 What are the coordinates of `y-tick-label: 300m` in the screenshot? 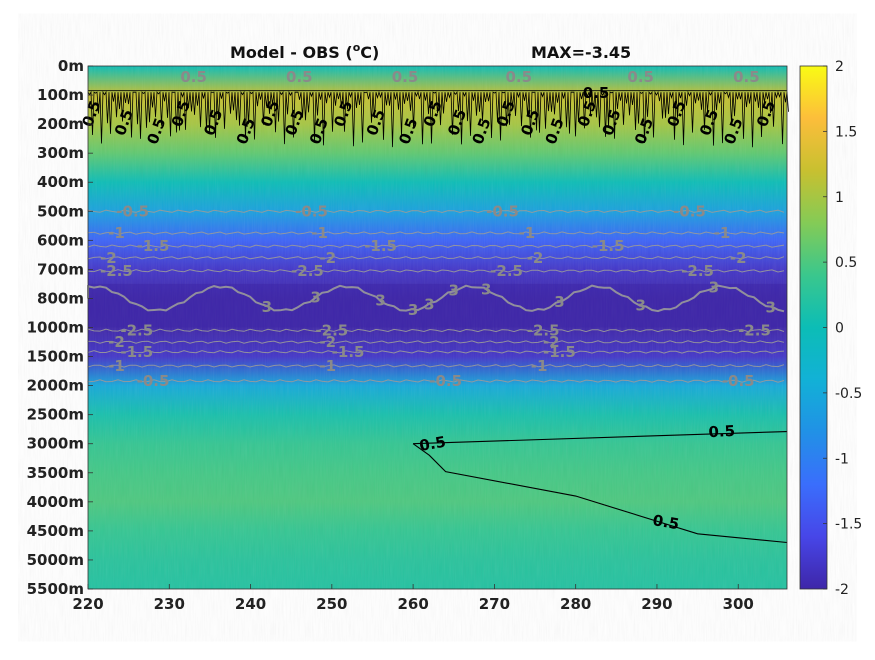 It's located at (60, 153).